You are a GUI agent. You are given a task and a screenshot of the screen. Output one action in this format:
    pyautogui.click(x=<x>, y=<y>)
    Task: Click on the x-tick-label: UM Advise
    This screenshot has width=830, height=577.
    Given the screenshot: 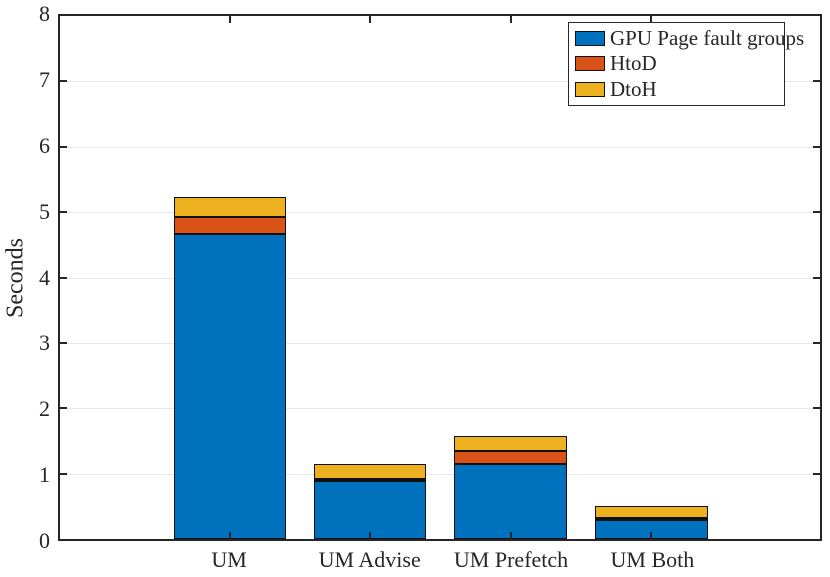 What is the action you would take?
    pyautogui.click(x=369, y=559)
    